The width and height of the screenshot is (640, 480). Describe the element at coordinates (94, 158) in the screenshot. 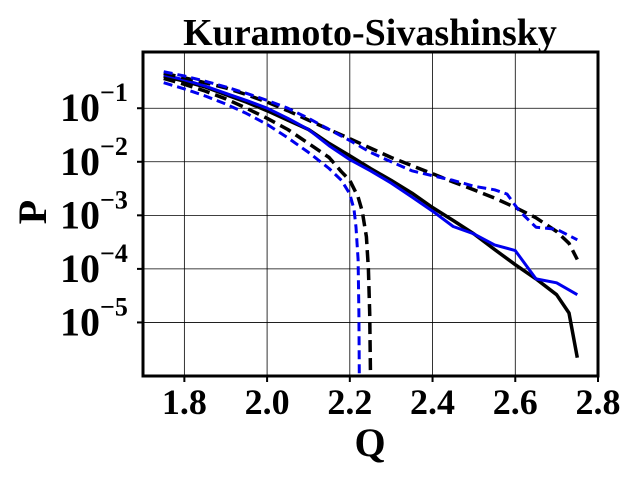

I see `y-tick-label: 10⁻²` at that location.